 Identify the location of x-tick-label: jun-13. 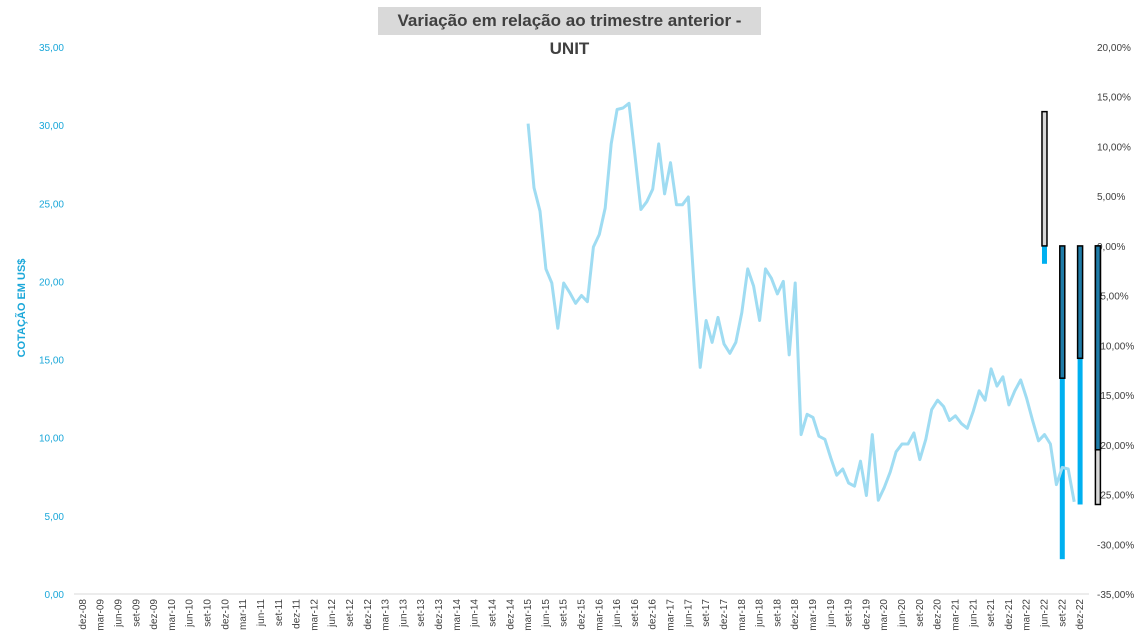
(403, 613).